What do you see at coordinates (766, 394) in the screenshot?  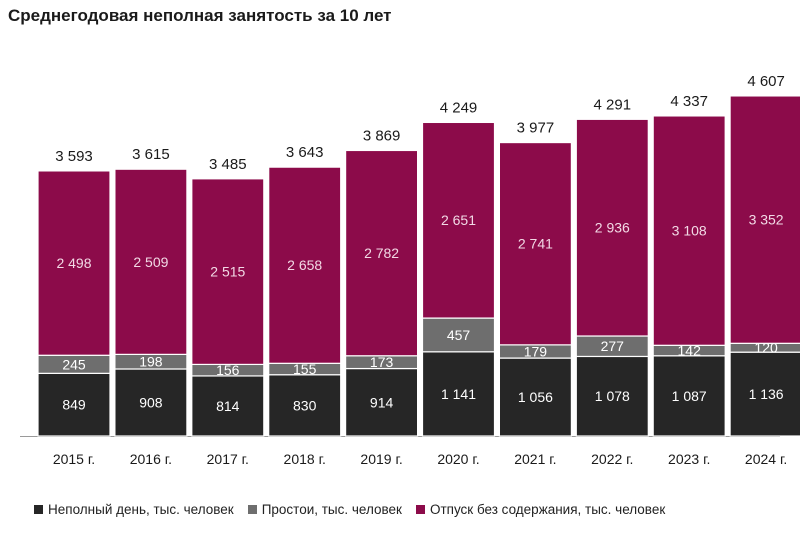 I see `data-label-part-time: 1 136` at bounding box center [766, 394].